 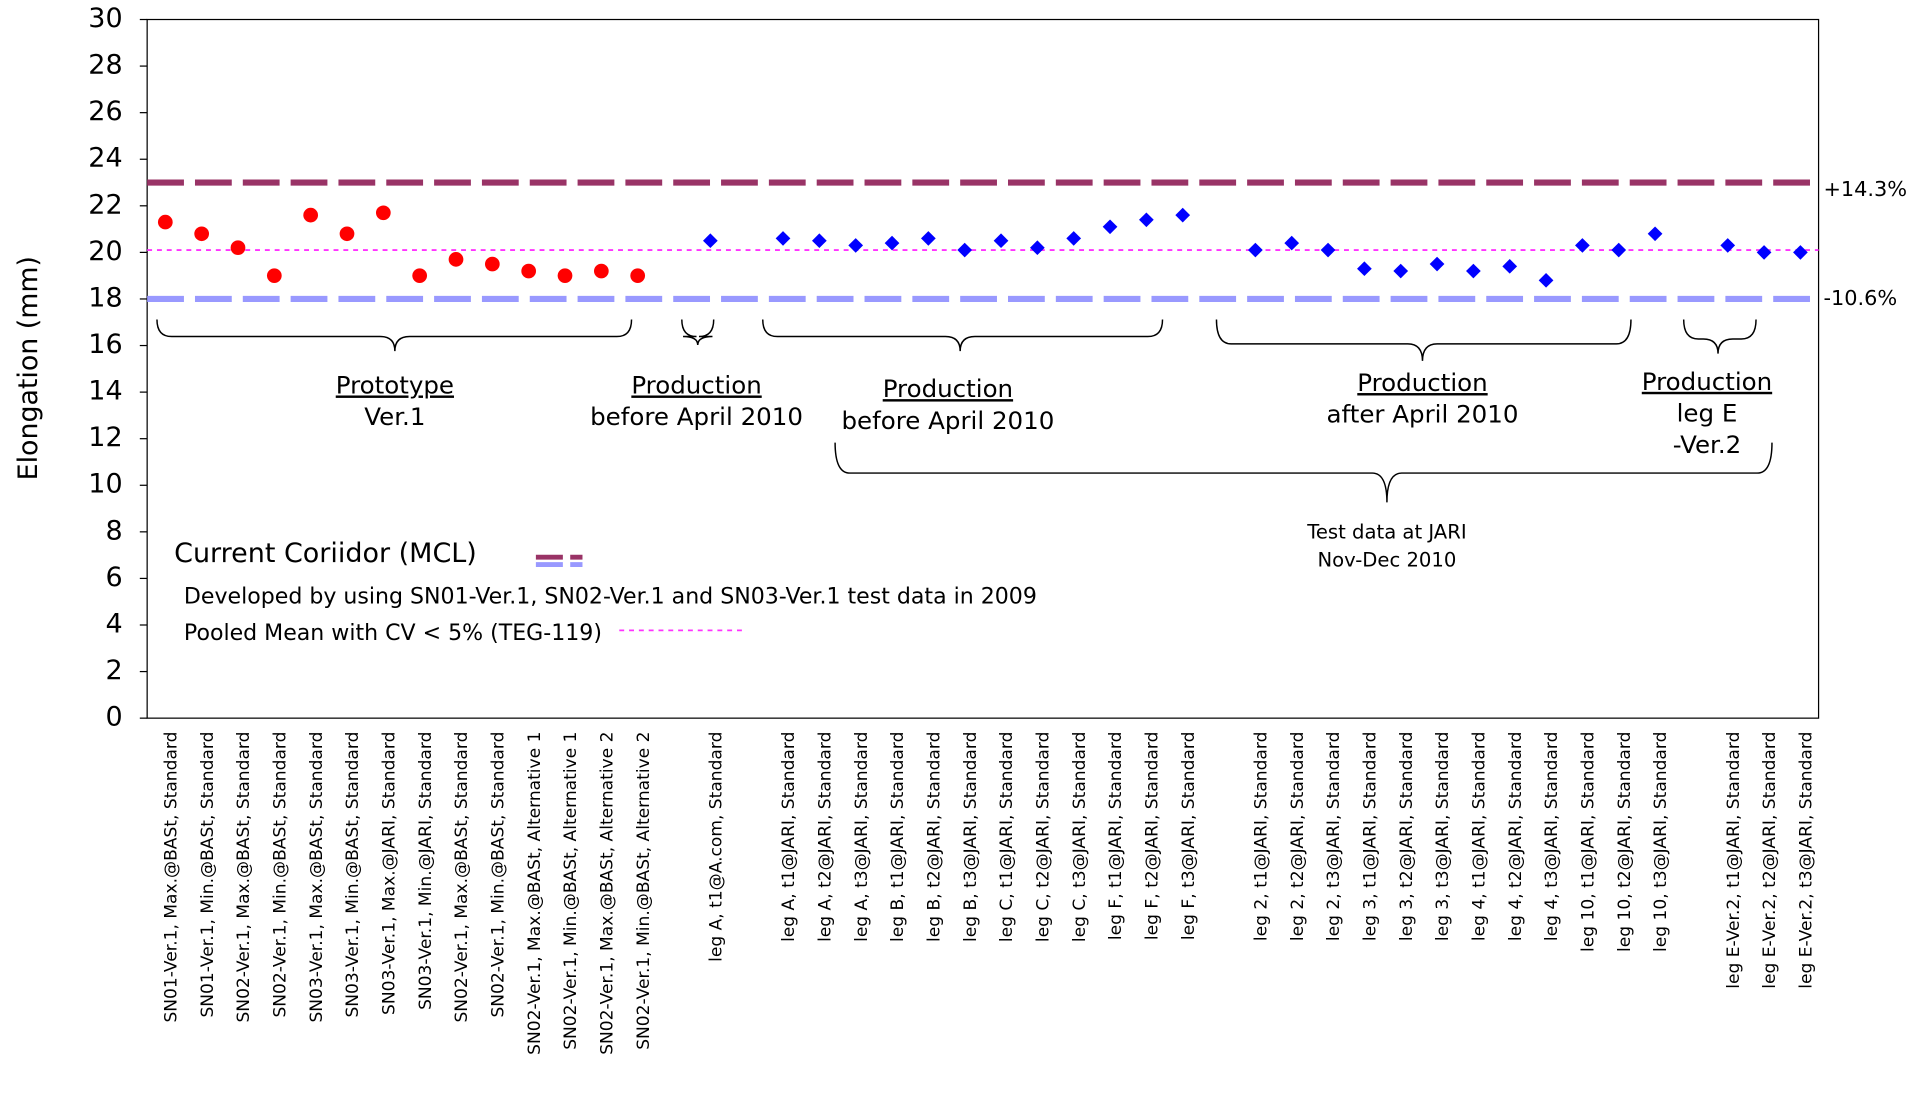 I want to click on y-tick-label: 6, so click(x=113, y=577).